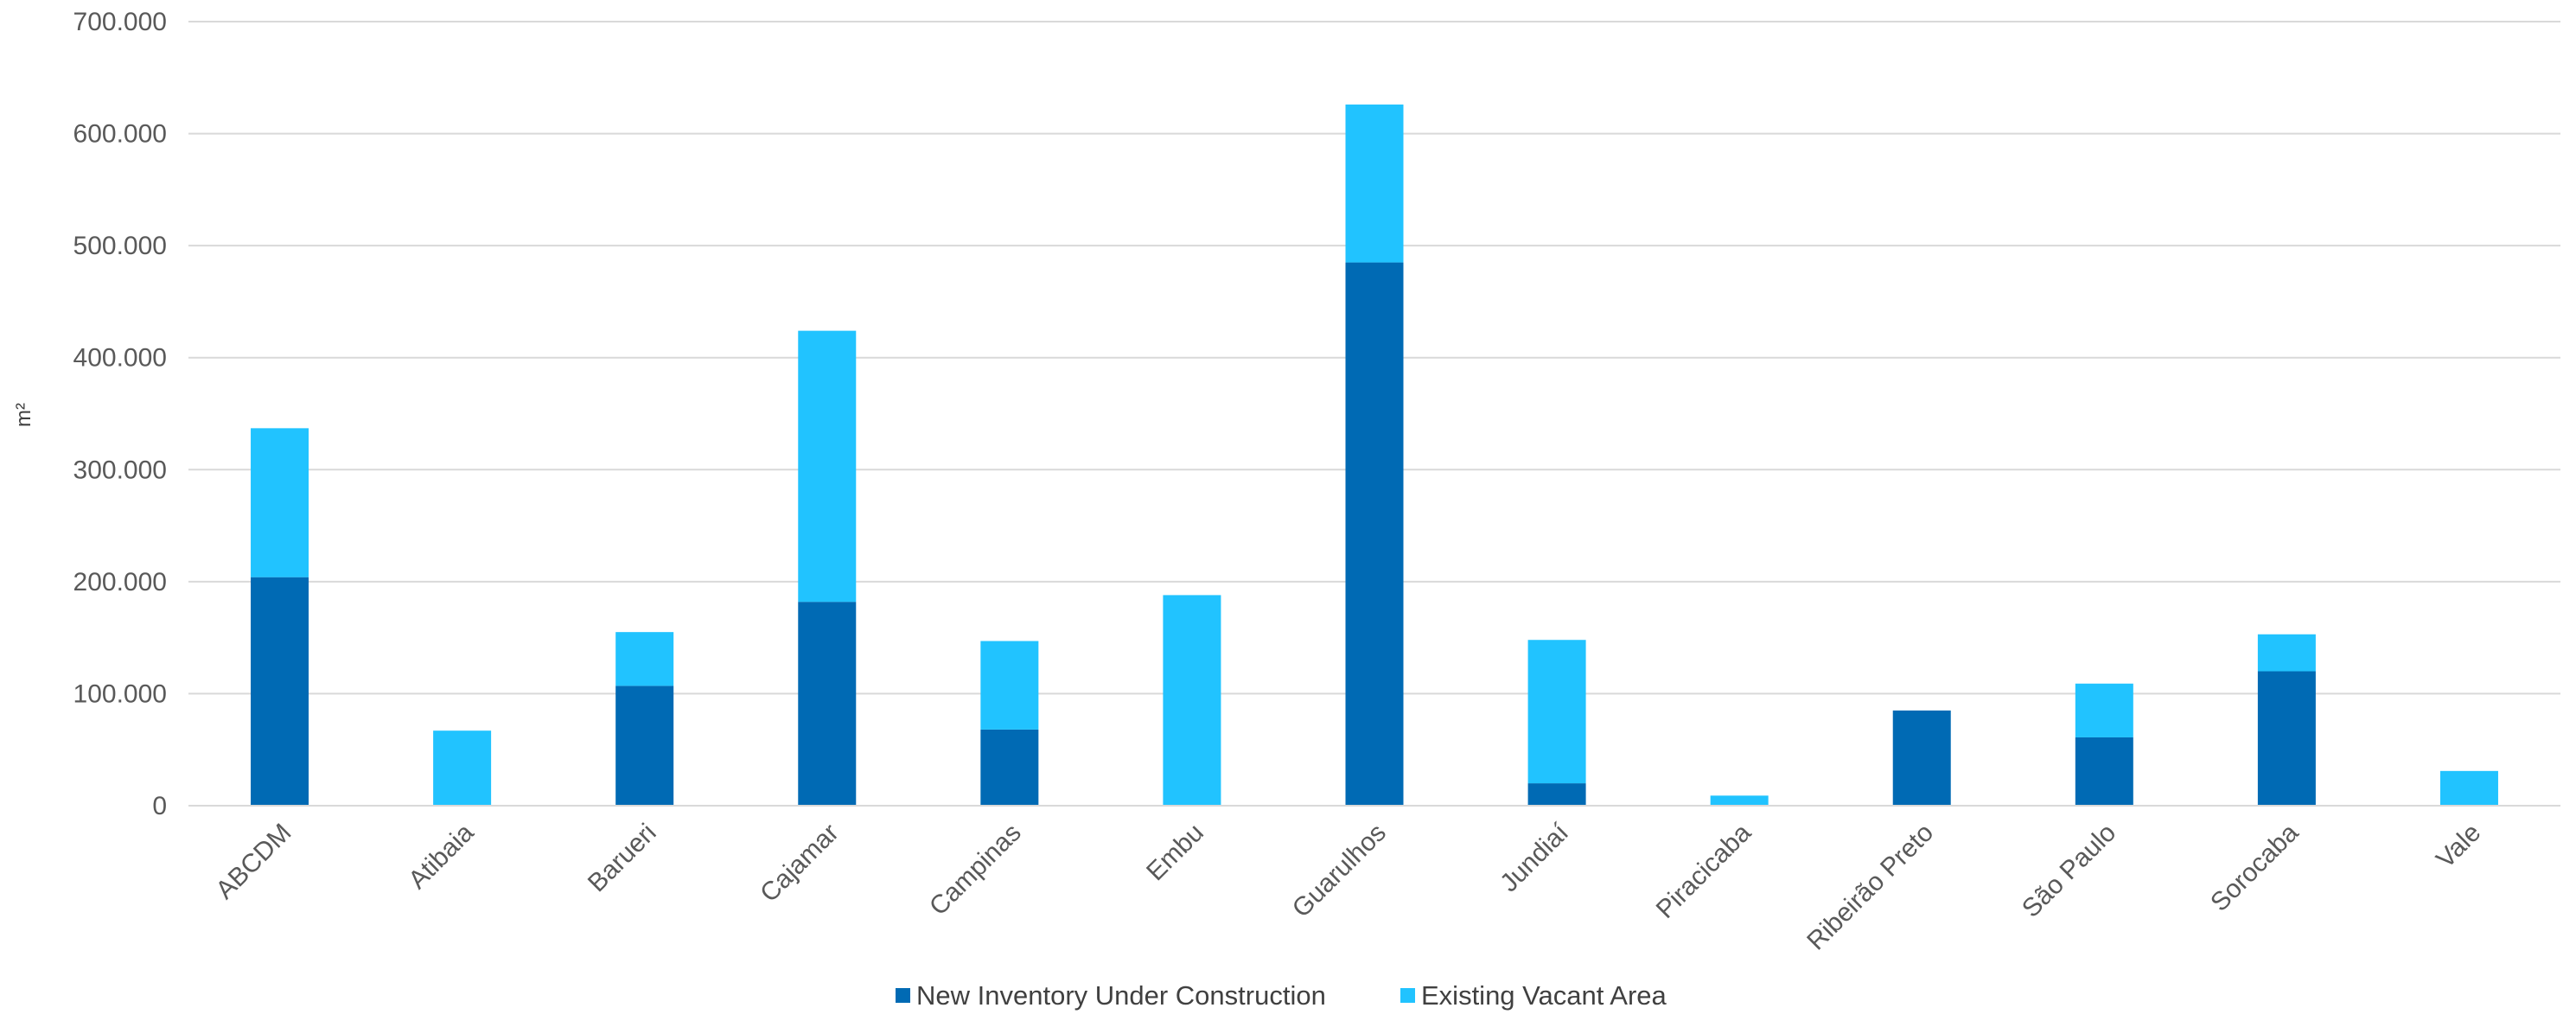 The image size is (2576, 1027). What do you see at coordinates (120, 359) in the screenshot?
I see `y-tick-label: 400.000` at bounding box center [120, 359].